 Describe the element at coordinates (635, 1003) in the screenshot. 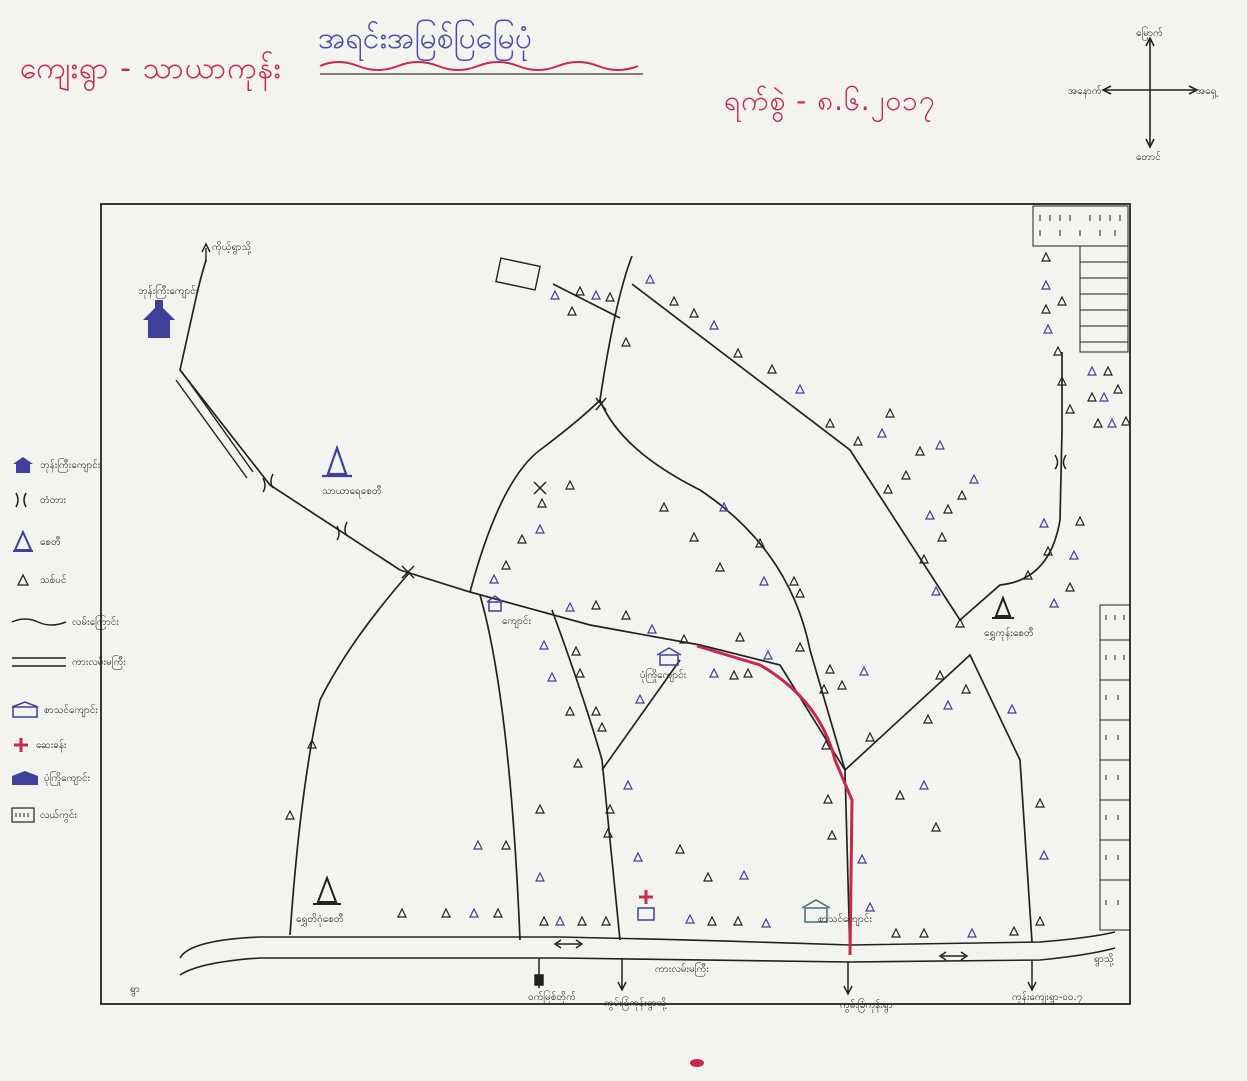

I see `label-exit-2: ကွမ်းခြံကုန်းရွာသို့` at that location.